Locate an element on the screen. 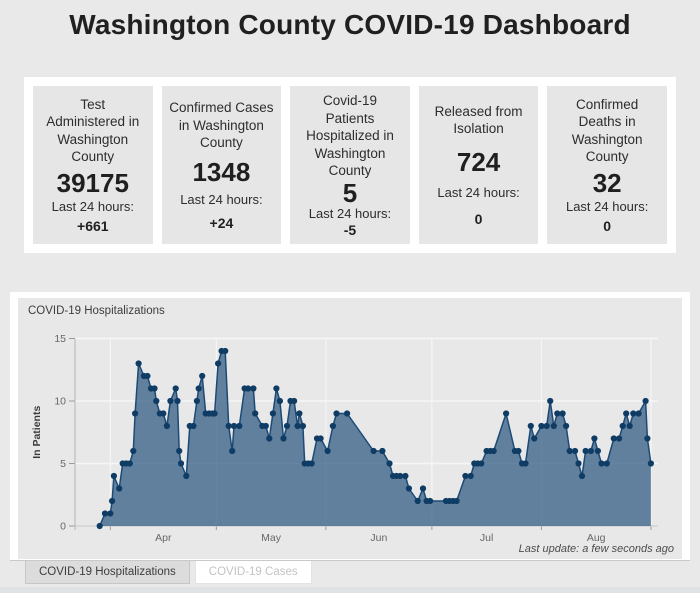  tab-bar: COVID-19 Hospitalizations COVID-19 Cases is located at coordinates (350, 572).